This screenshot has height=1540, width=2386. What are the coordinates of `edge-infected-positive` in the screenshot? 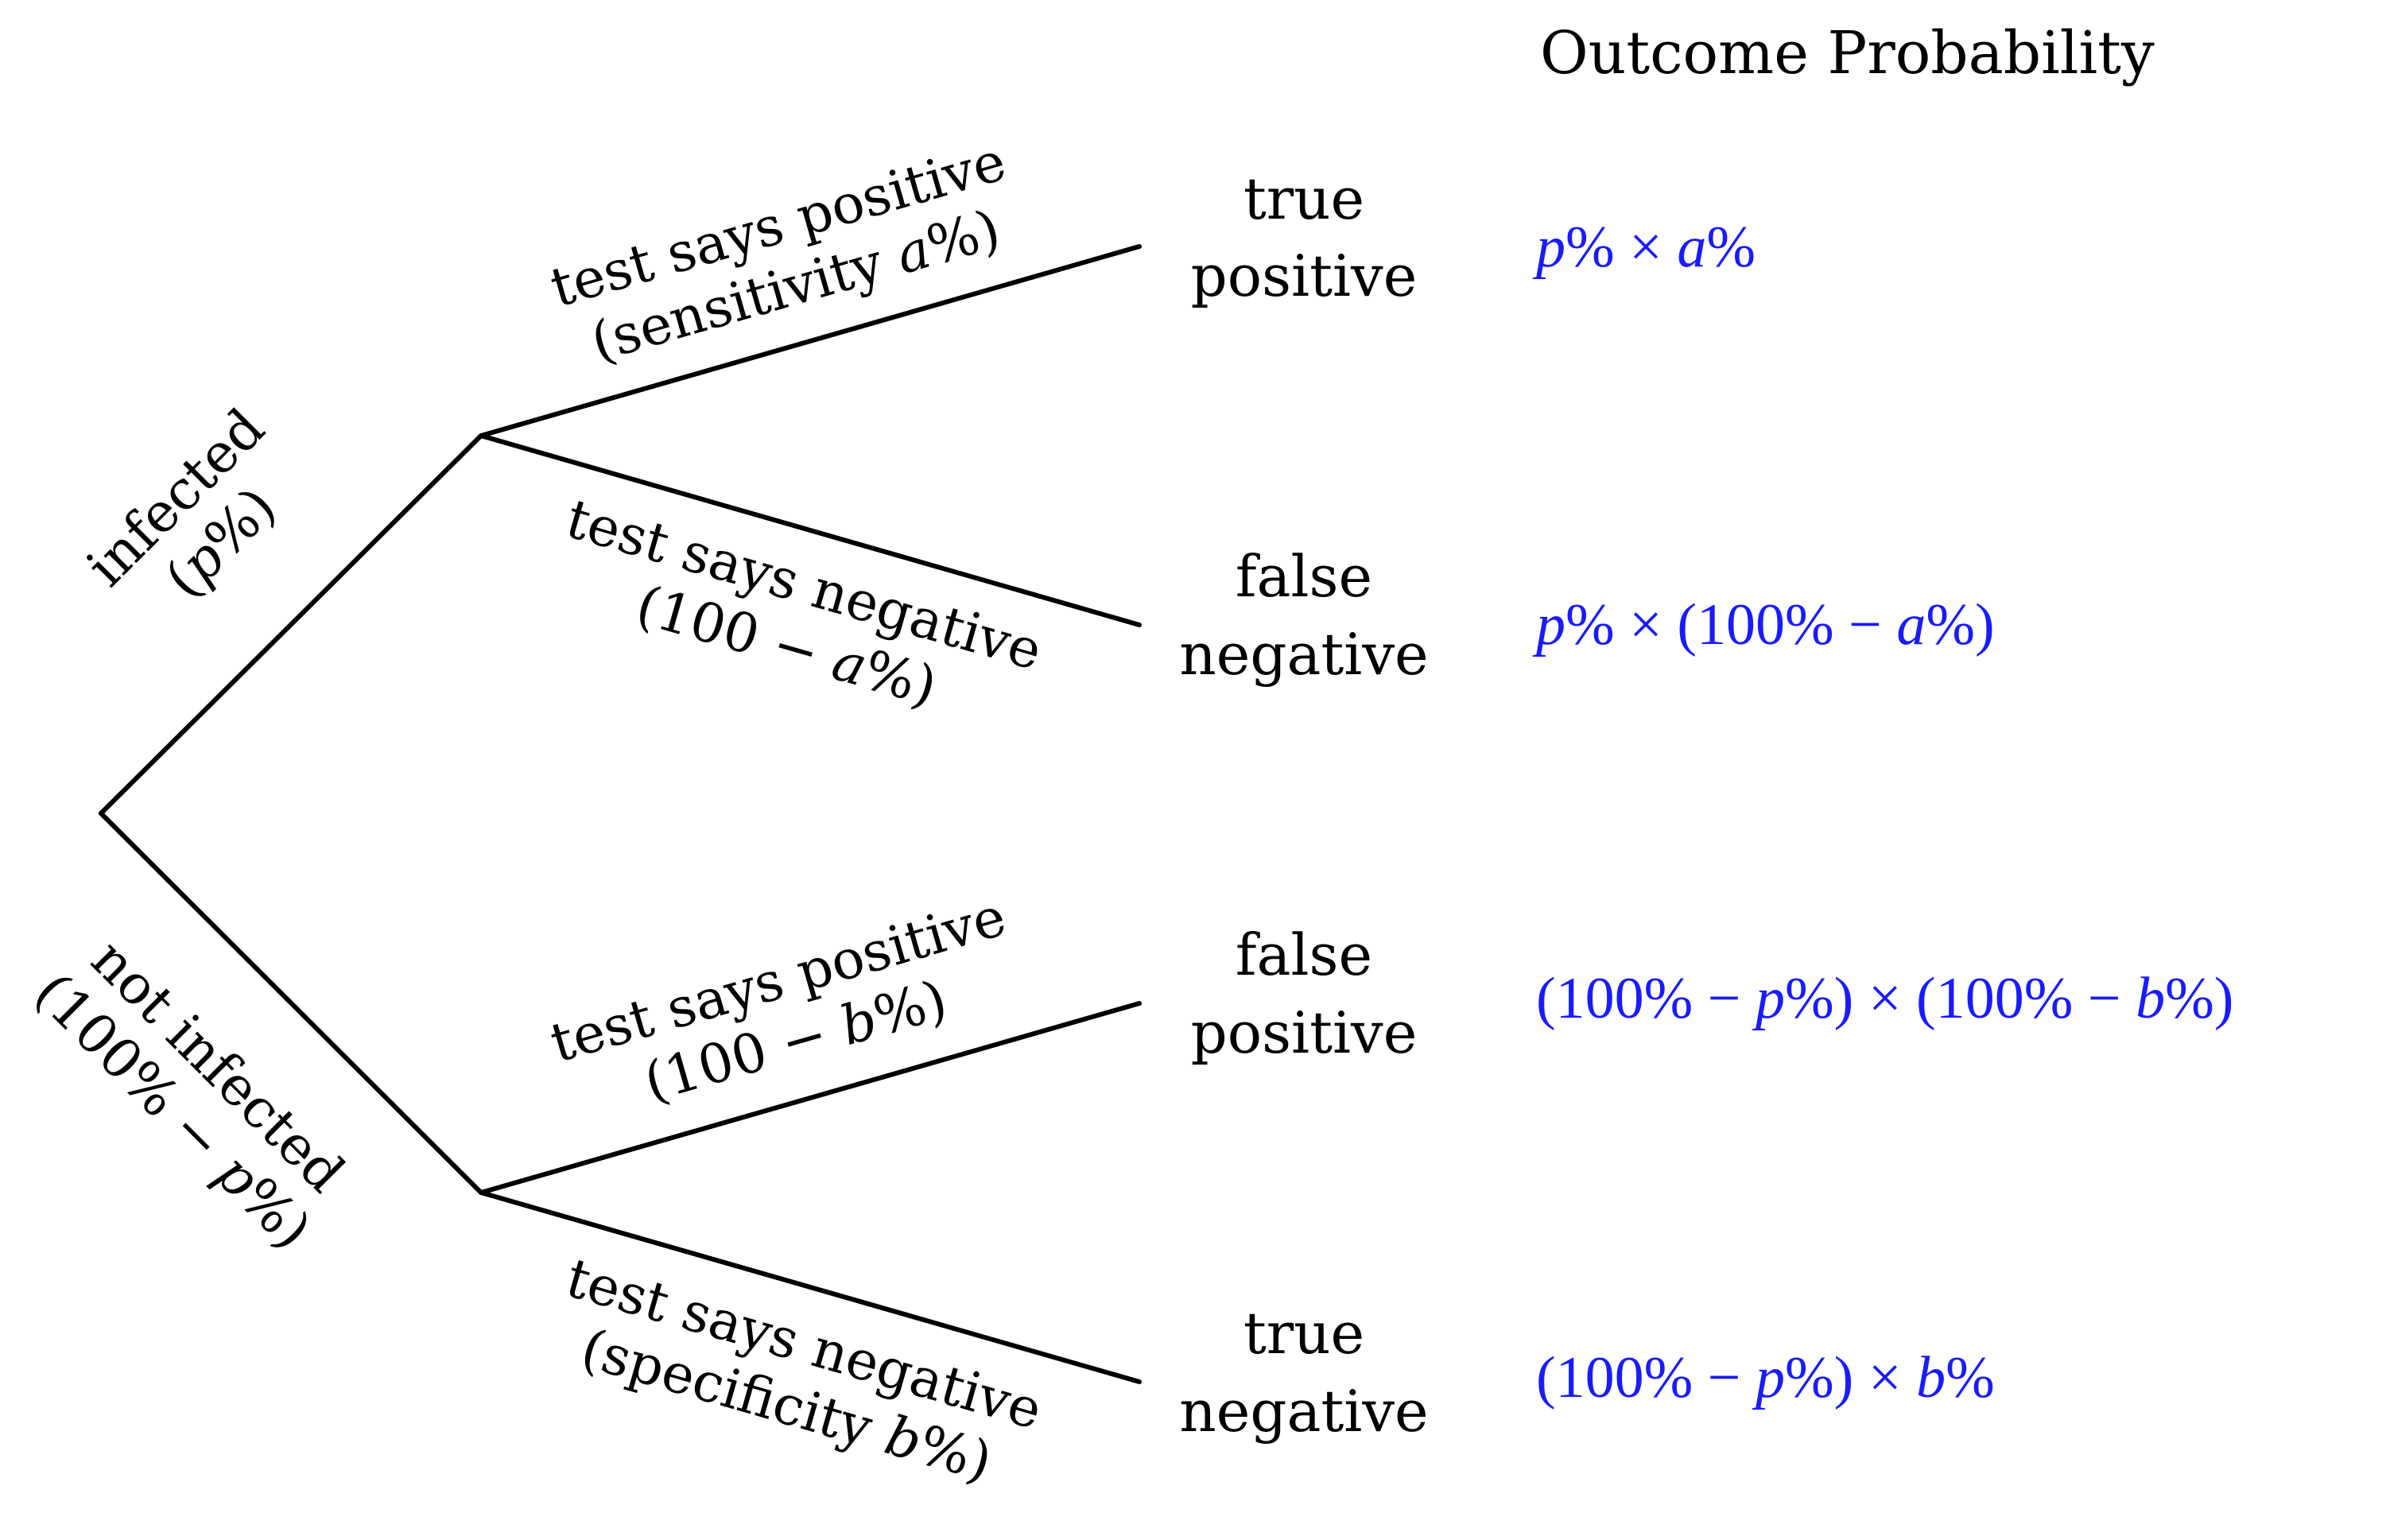 It's located at (810, 341).